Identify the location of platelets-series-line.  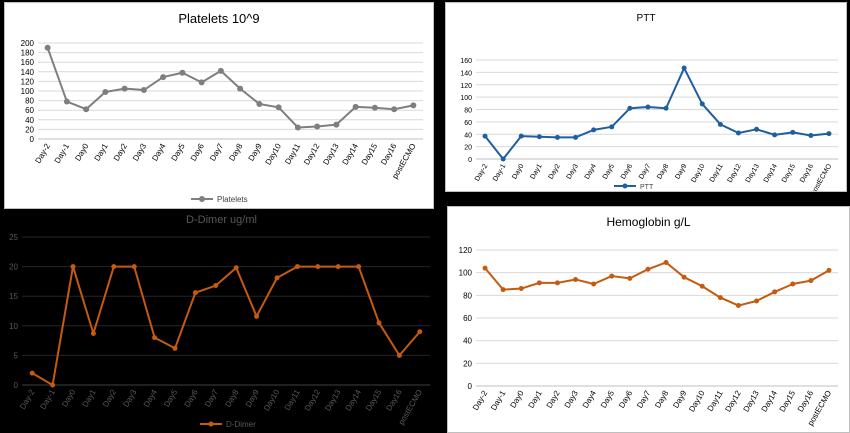
(230, 88).